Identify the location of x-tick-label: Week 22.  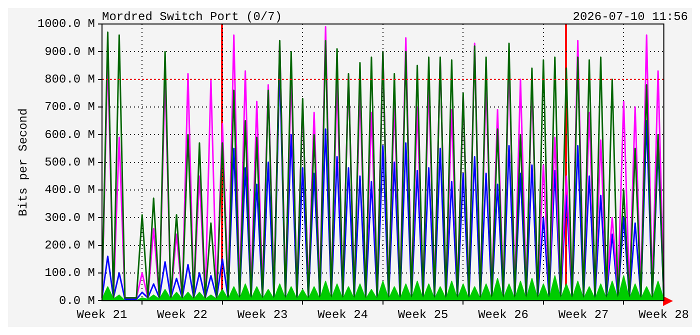
(182, 315).